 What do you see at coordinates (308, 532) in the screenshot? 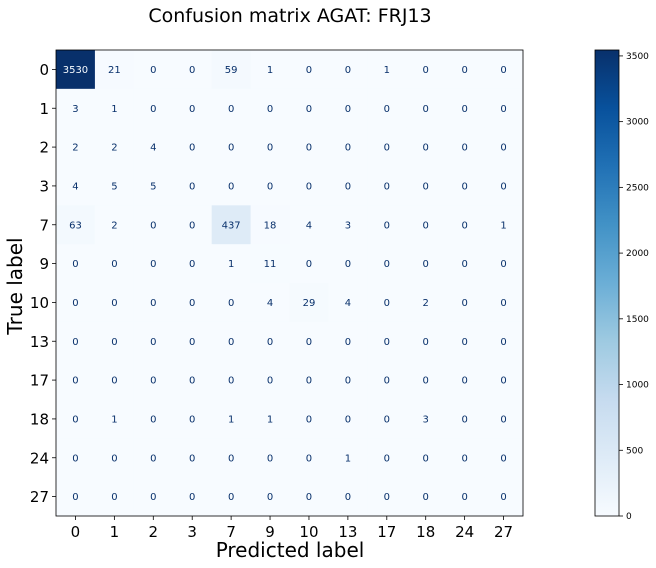
I see `x-tick-label: 10` at bounding box center [308, 532].